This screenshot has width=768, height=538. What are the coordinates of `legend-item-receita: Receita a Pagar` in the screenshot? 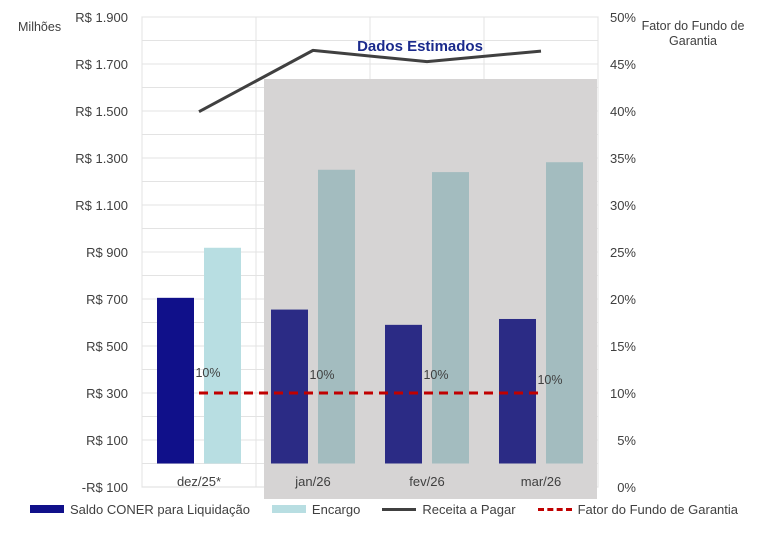 It's located at (449, 509).